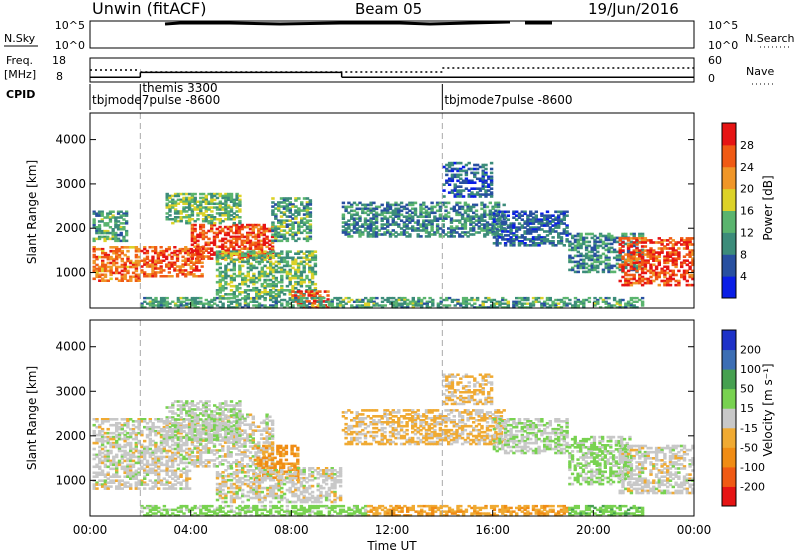 This screenshot has width=800, height=554. I want to click on colorbar-tick-label: 12, so click(747, 232).